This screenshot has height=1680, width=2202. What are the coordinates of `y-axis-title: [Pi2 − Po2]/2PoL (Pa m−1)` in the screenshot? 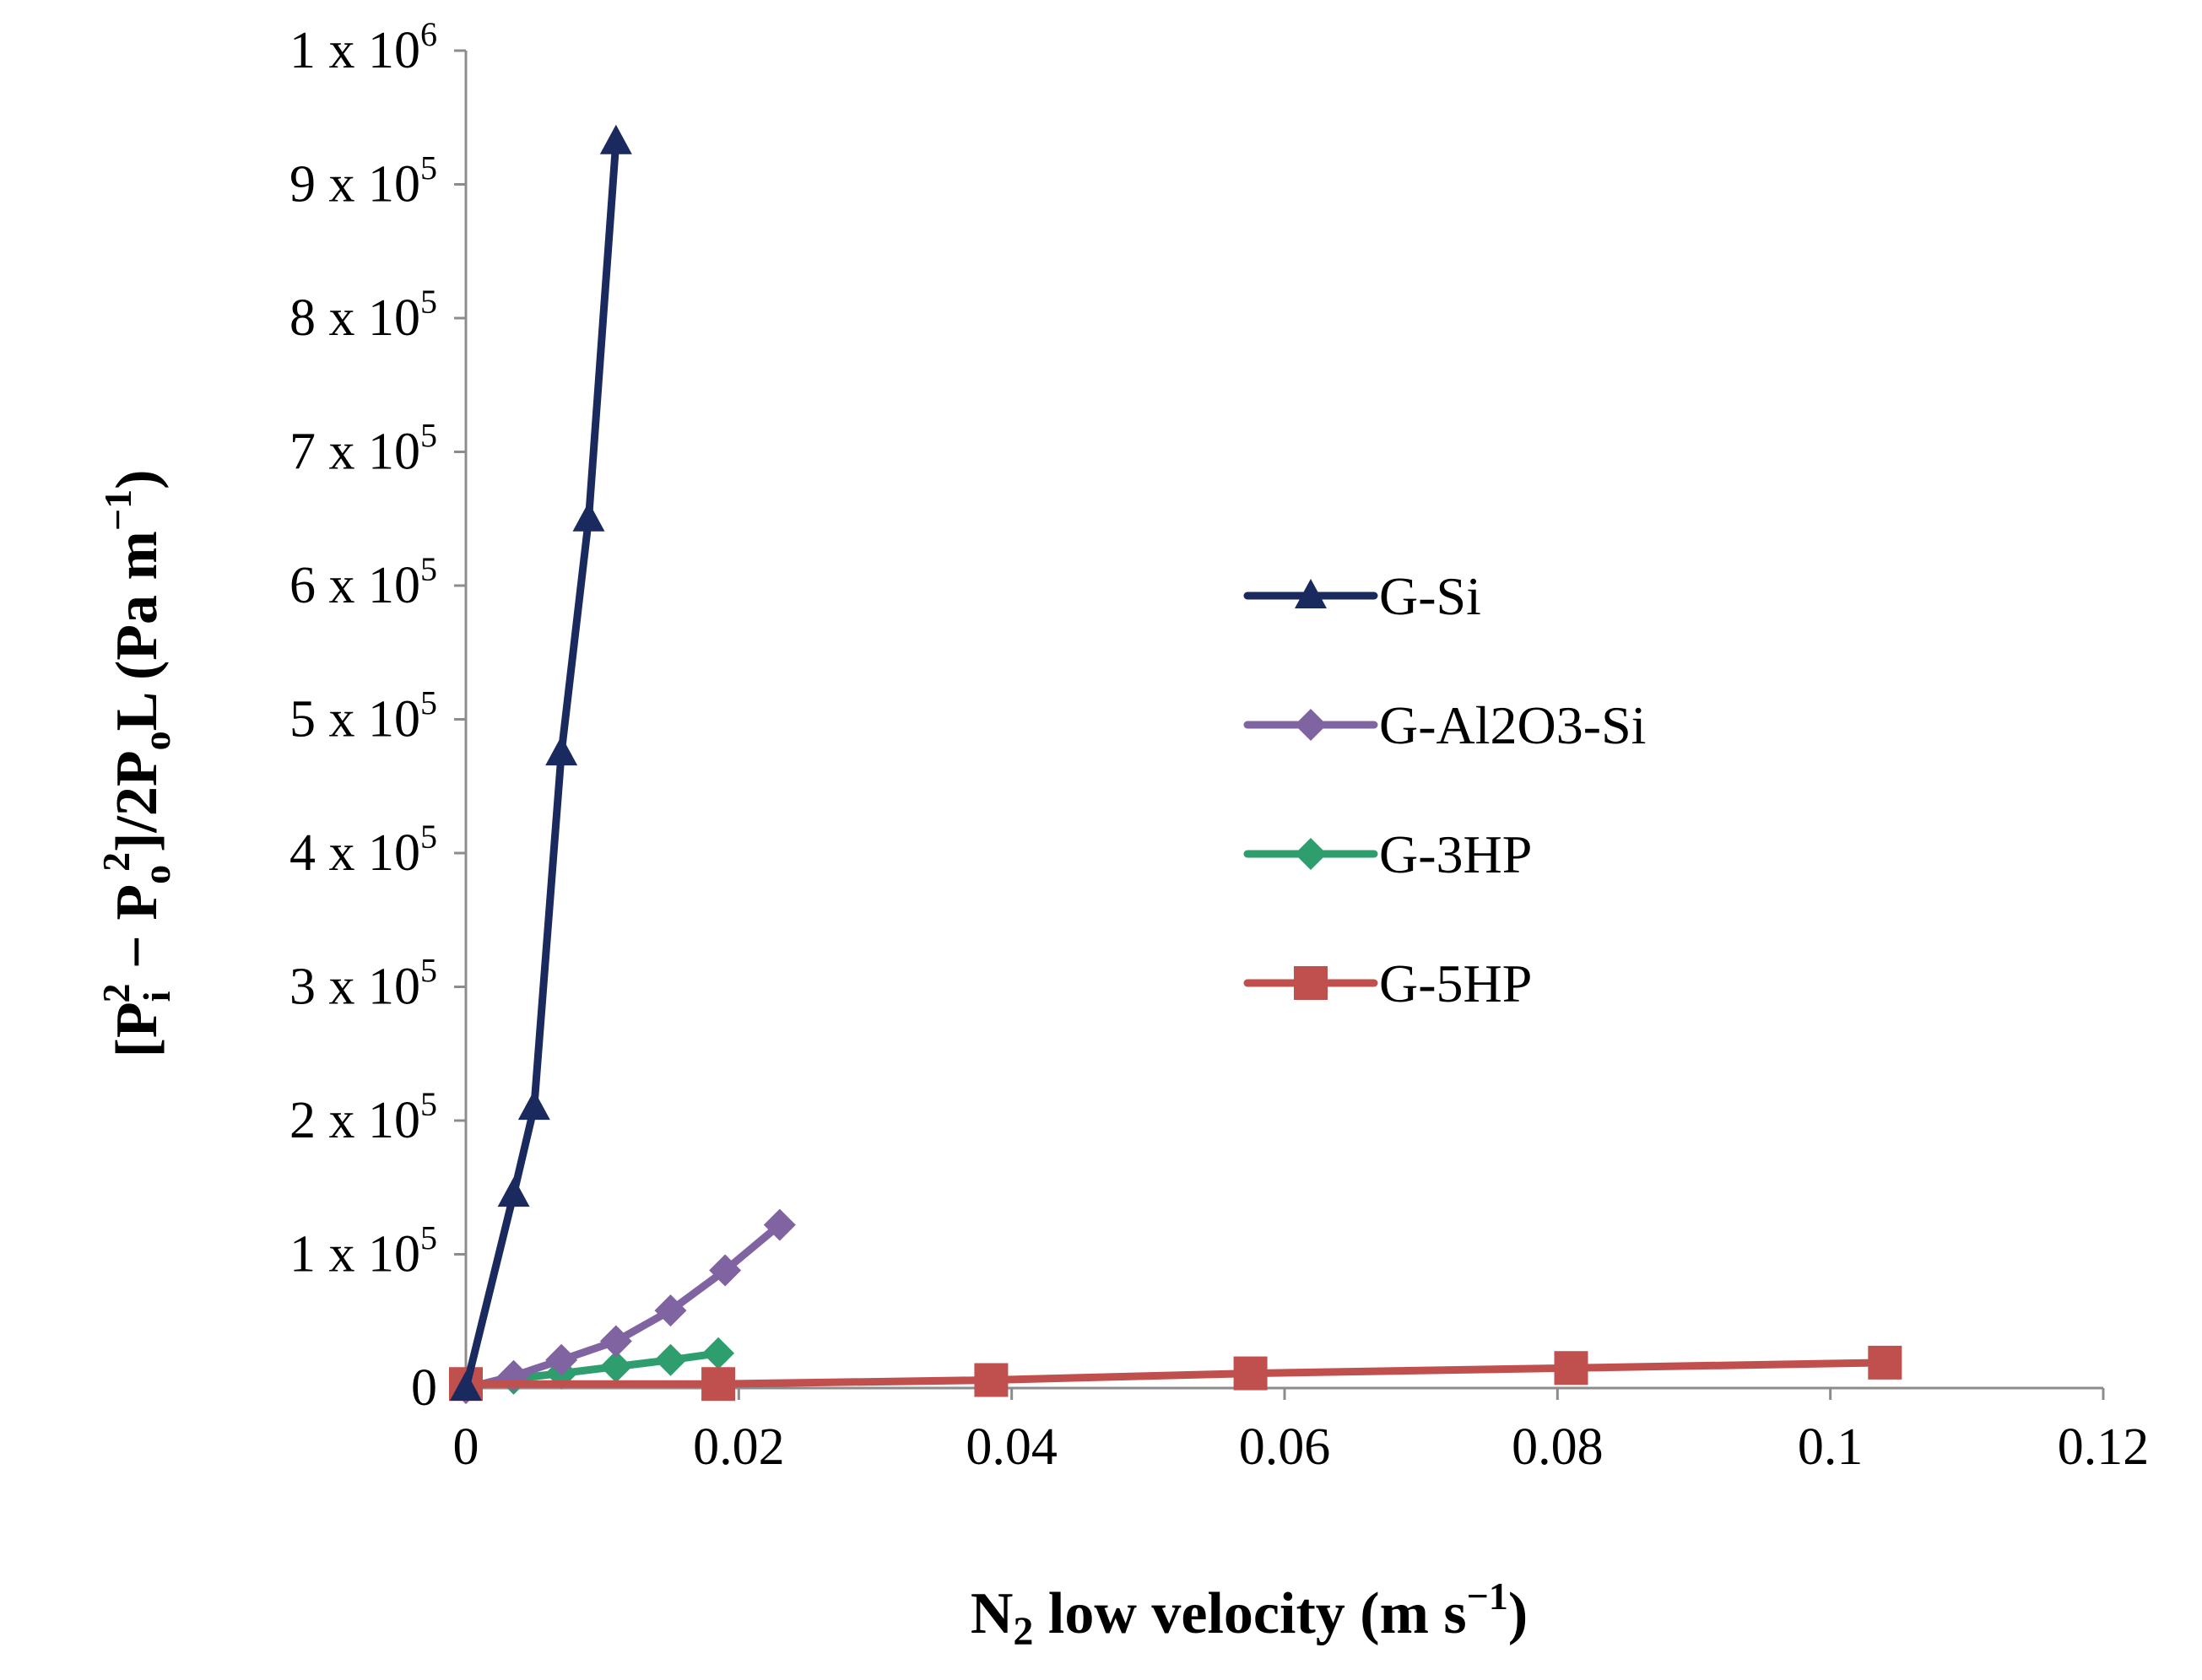 It's located at (136, 764).